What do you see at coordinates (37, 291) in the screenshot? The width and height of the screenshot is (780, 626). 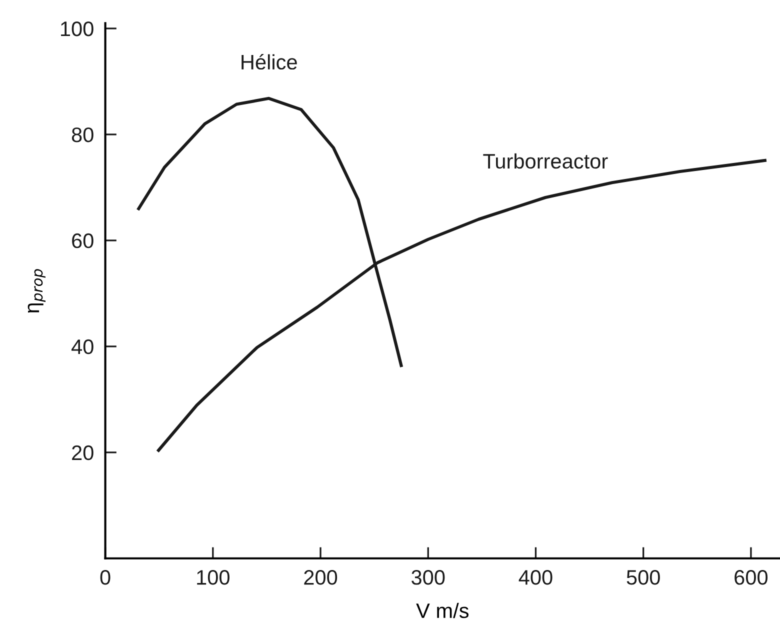 I see `y-axis-title: η$_{prop}$` at bounding box center [37, 291].